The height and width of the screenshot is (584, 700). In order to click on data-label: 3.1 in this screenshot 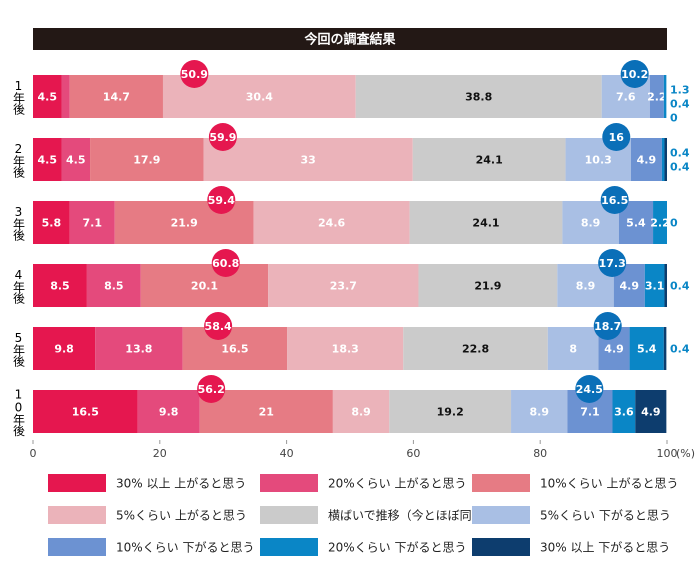, I will do `click(655, 286)`.